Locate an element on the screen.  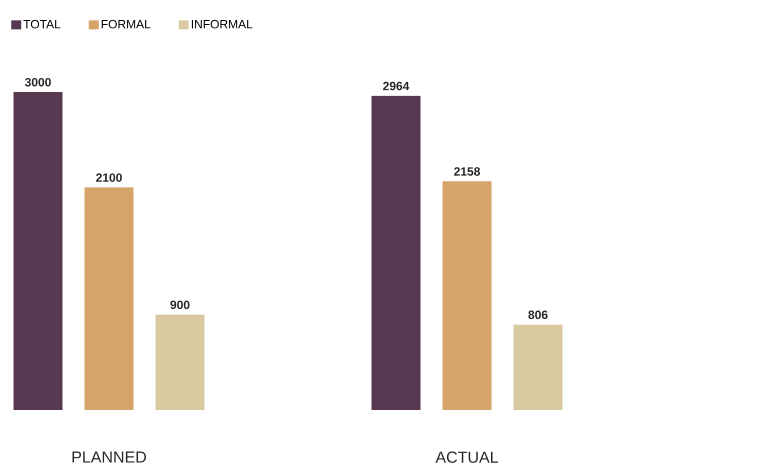
data-label: 806 is located at coordinates (538, 315).